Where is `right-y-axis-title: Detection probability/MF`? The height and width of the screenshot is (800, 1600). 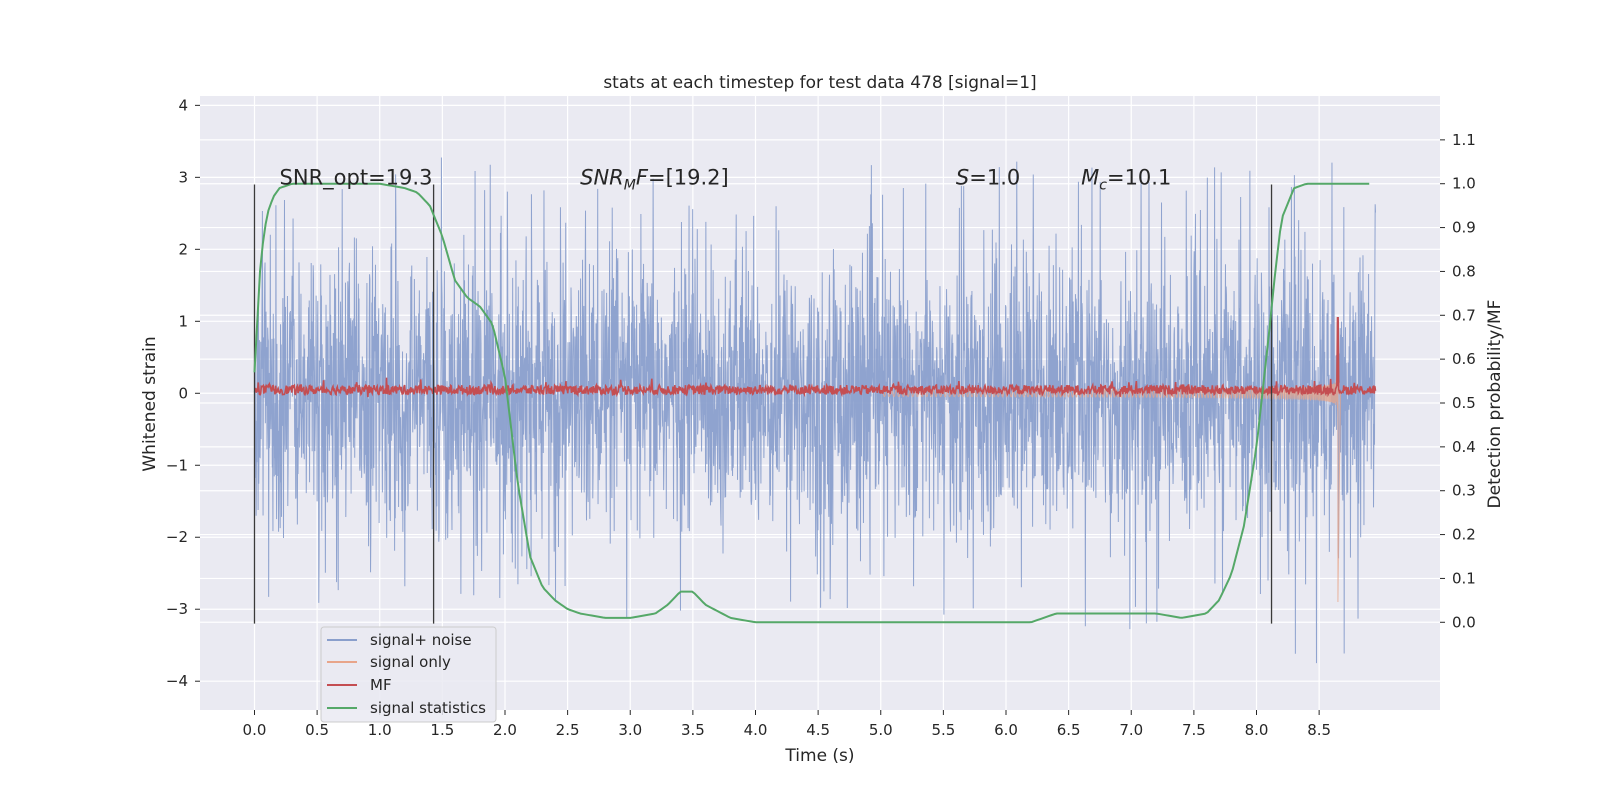 right-y-axis-title: Detection probability/MF is located at coordinates (1495, 404).